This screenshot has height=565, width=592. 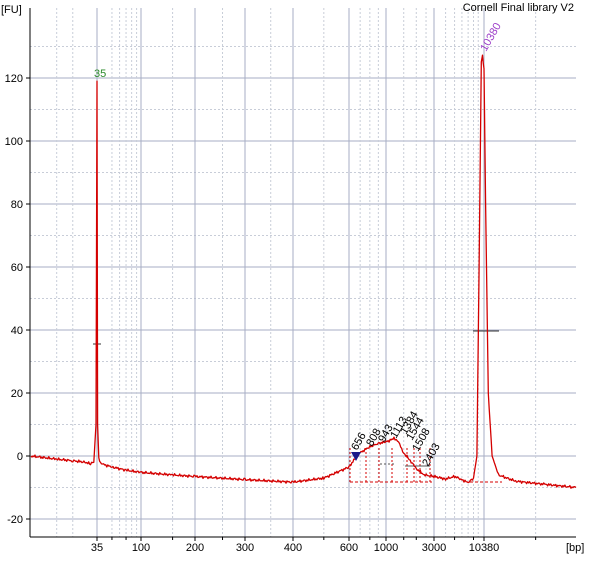 What do you see at coordinates (14, 79) in the screenshot?
I see `y-tick-label: 120` at bounding box center [14, 79].